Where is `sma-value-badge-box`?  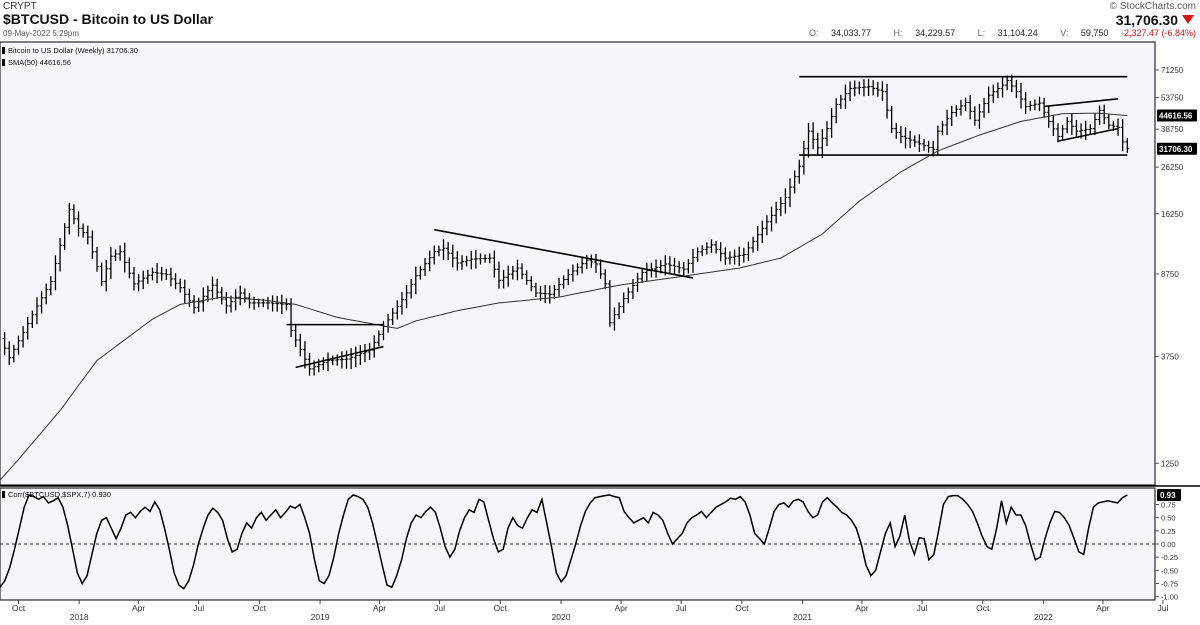 sma-value-badge-box is located at coordinates (1177, 115).